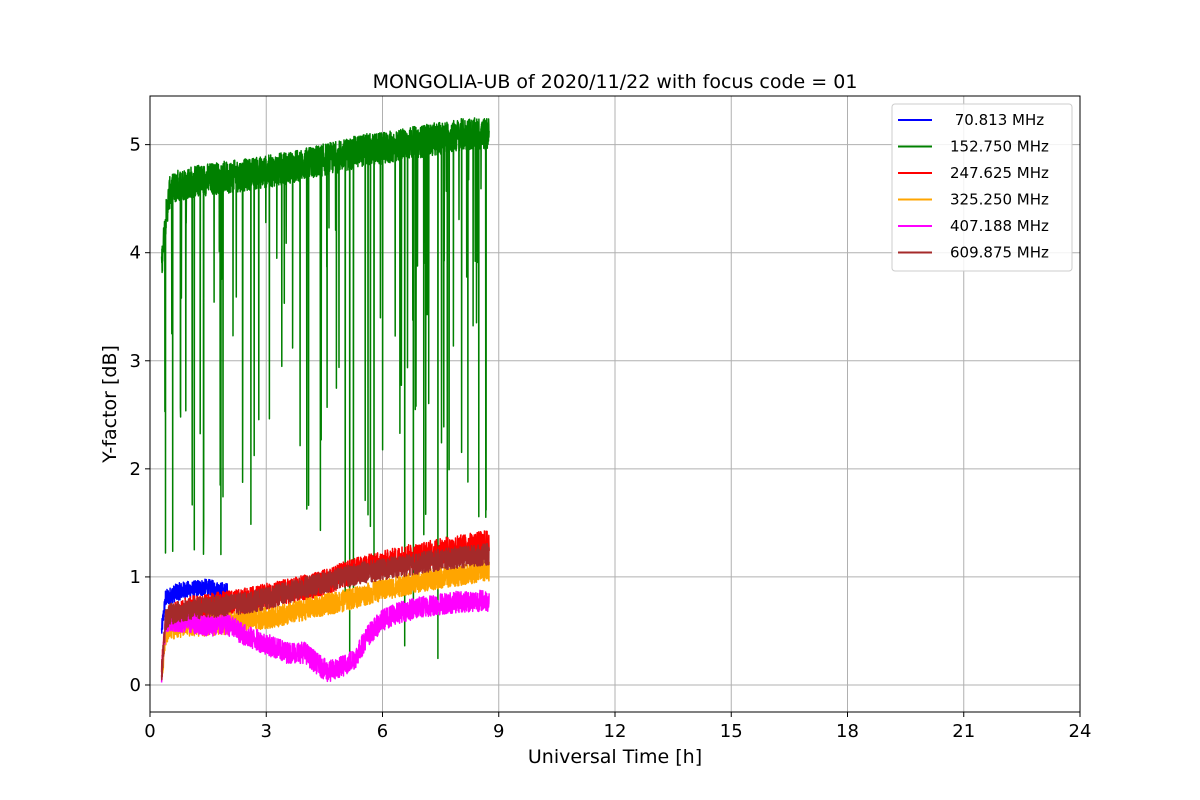 This screenshot has height=800, width=1200. What do you see at coordinates (135, 361) in the screenshot?
I see `y-tick-label: 3` at bounding box center [135, 361].